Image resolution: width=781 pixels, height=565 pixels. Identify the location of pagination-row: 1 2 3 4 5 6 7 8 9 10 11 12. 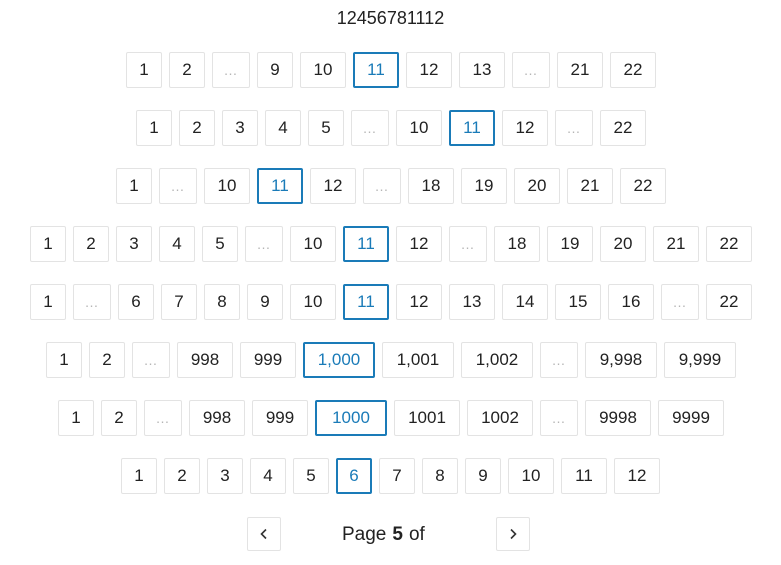
(390, 477).